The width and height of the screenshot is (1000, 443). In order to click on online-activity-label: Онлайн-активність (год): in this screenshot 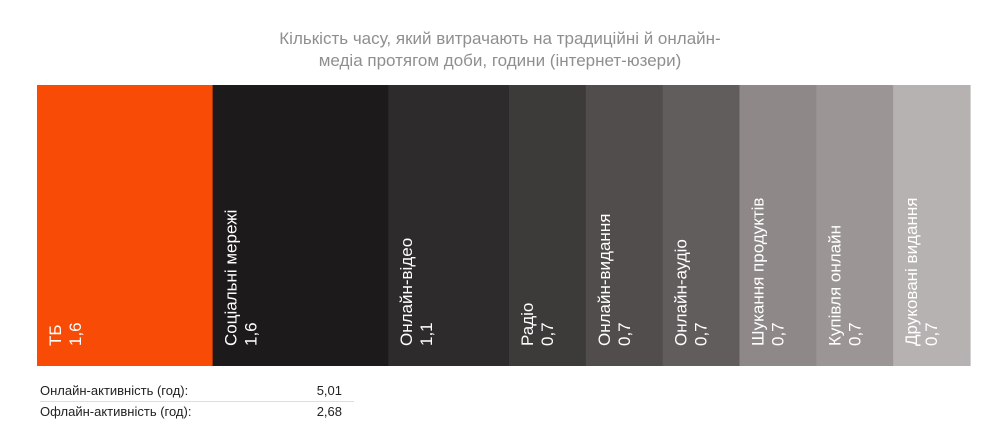, I will do `click(114, 390)`.